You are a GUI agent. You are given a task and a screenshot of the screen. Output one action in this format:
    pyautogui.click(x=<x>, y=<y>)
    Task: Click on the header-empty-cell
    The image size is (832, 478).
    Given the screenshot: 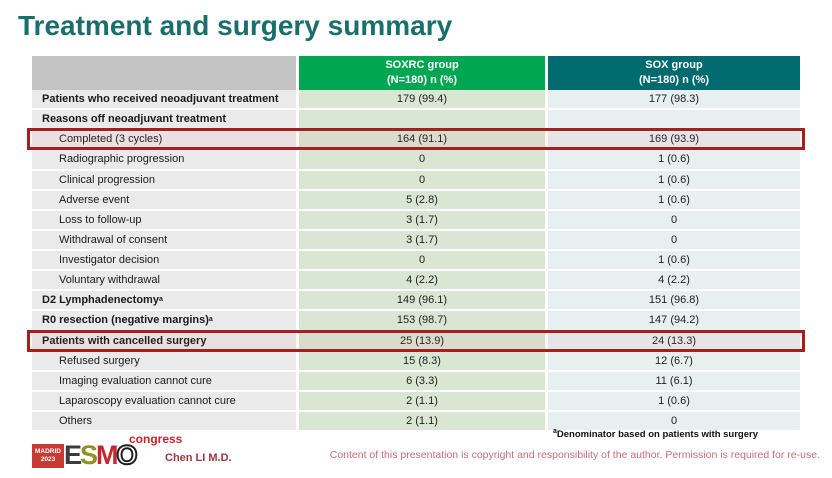 What is the action you would take?
    pyautogui.click(x=165, y=73)
    